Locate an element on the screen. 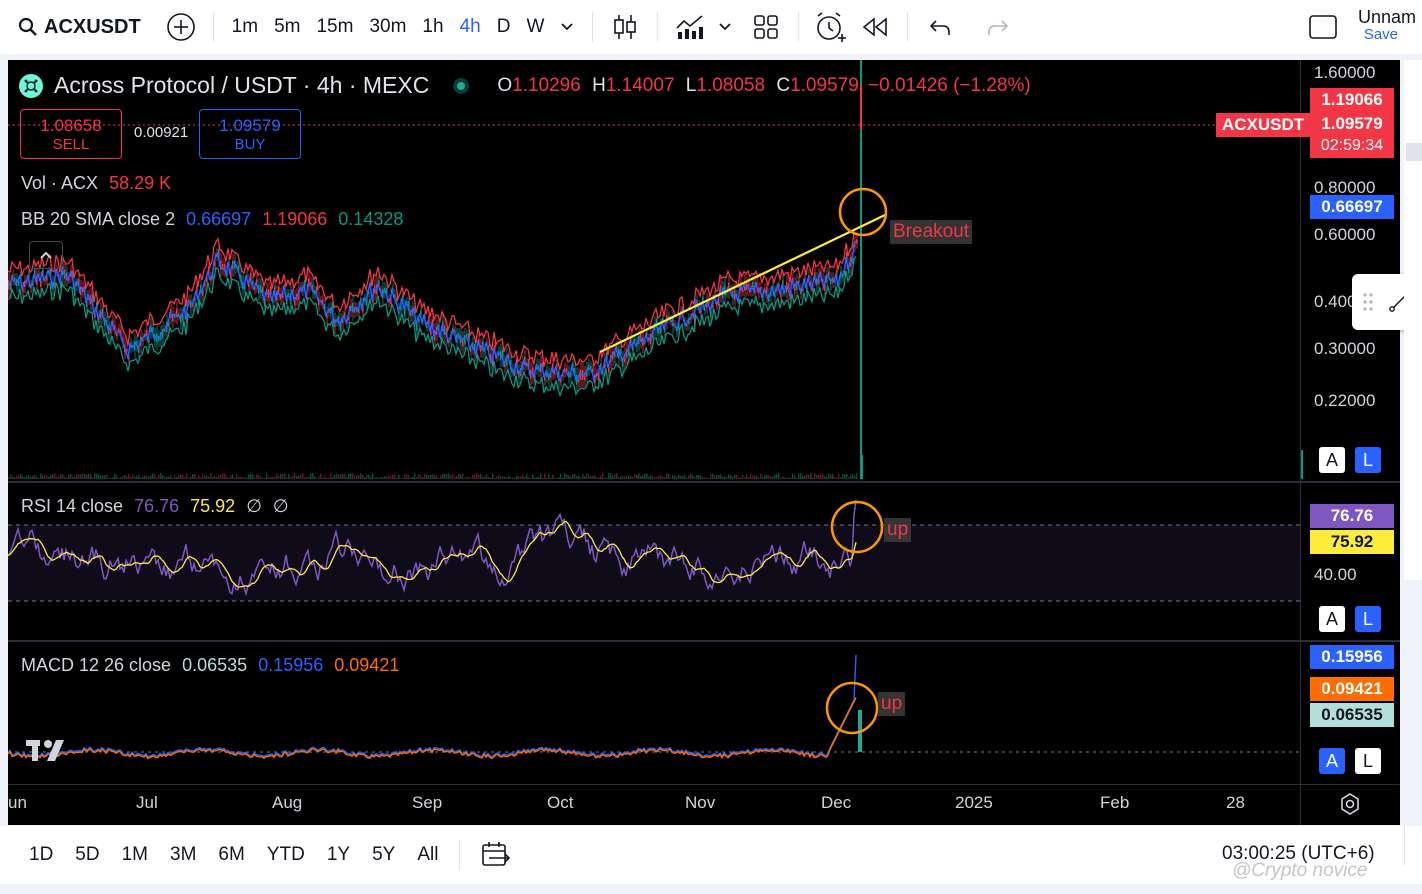 The width and height of the screenshot is (1422, 894). range-5y: 5Y is located at coordinates (384, 854).